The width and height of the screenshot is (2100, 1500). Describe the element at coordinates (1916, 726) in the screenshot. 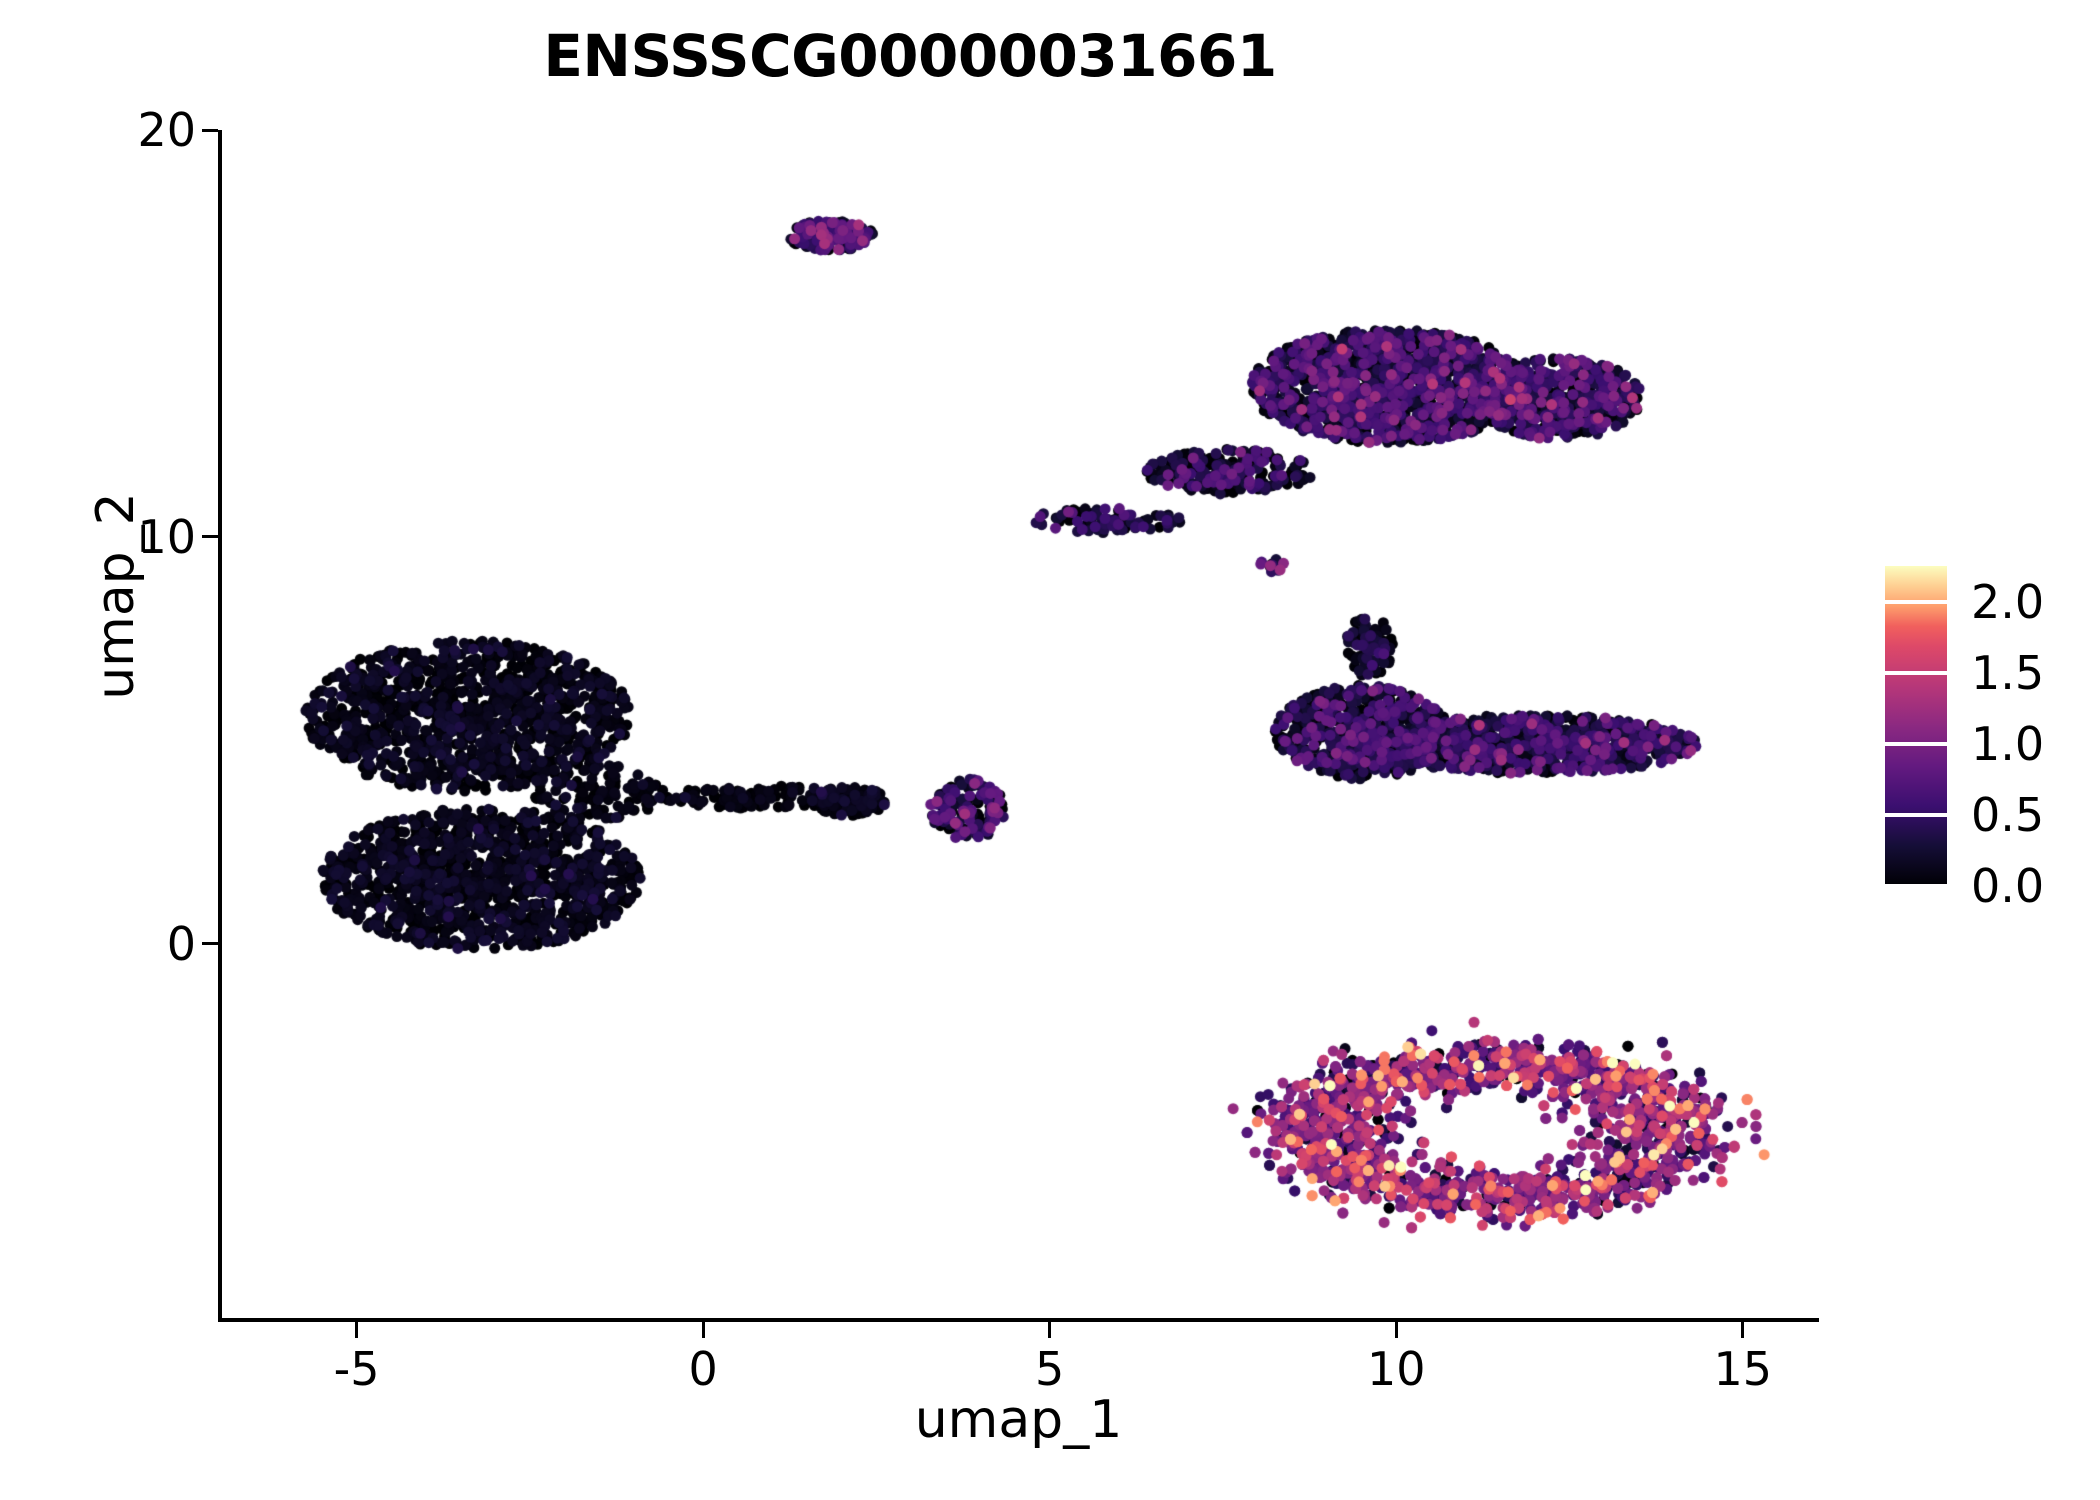

I see `colorbar-gradient` at that location.